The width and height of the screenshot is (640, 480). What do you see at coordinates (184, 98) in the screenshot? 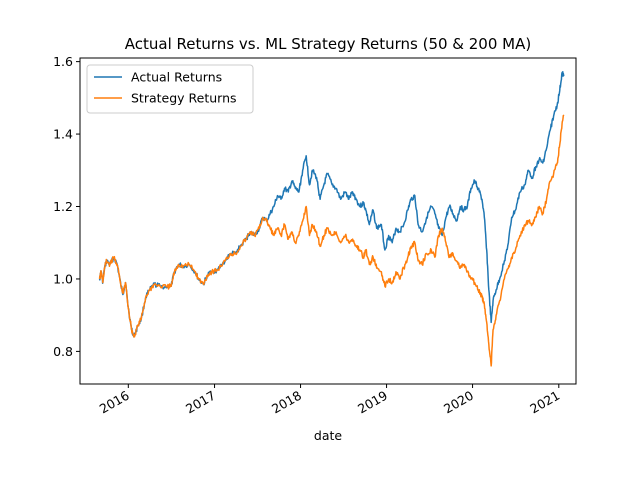
I see `legend-entry-2: Strategy Returns` at bounding box center [184, 98].